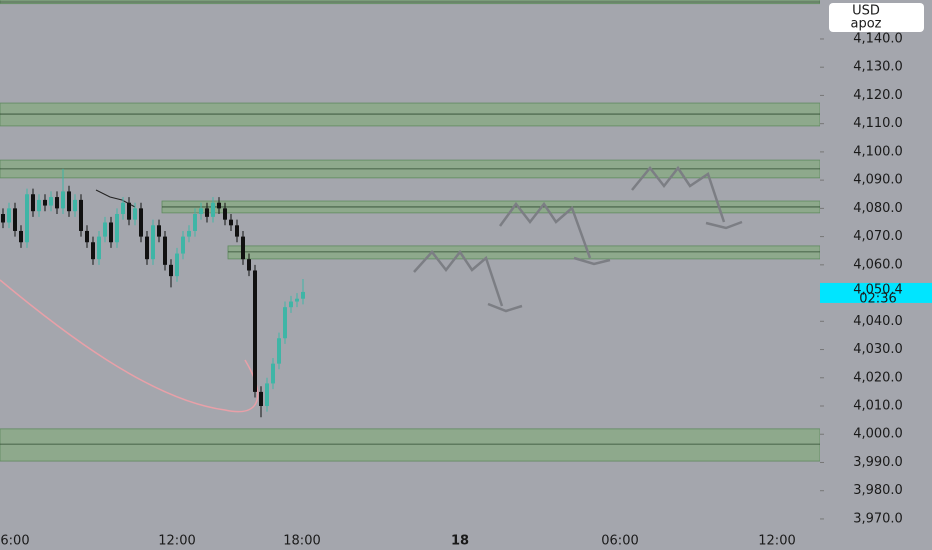  What do you see at coordinates (878, 38) in the screenshot?
I see `y-tick-label: 4,140.0` at bounding box center [878, 38].